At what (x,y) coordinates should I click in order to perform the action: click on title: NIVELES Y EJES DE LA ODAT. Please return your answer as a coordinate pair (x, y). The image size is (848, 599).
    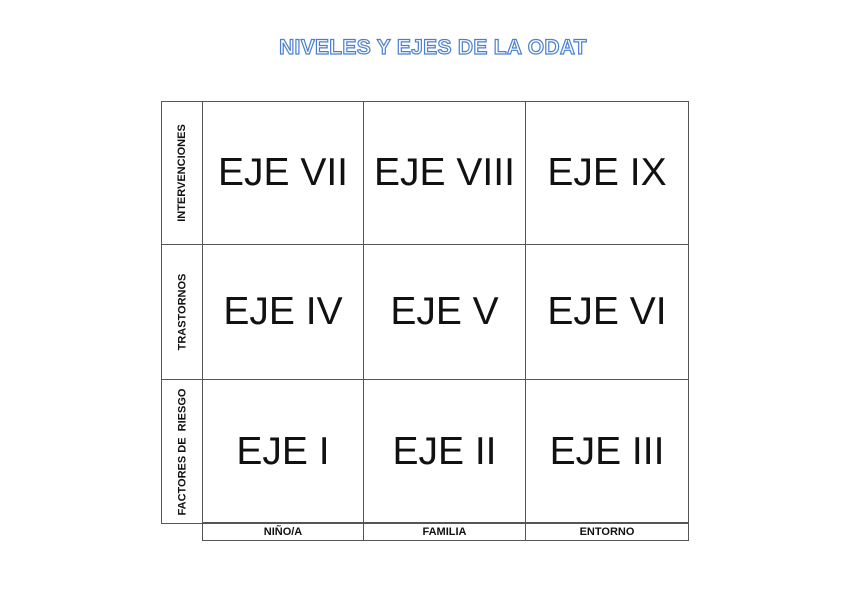
    Looking at the image, I should click on (433, 47).